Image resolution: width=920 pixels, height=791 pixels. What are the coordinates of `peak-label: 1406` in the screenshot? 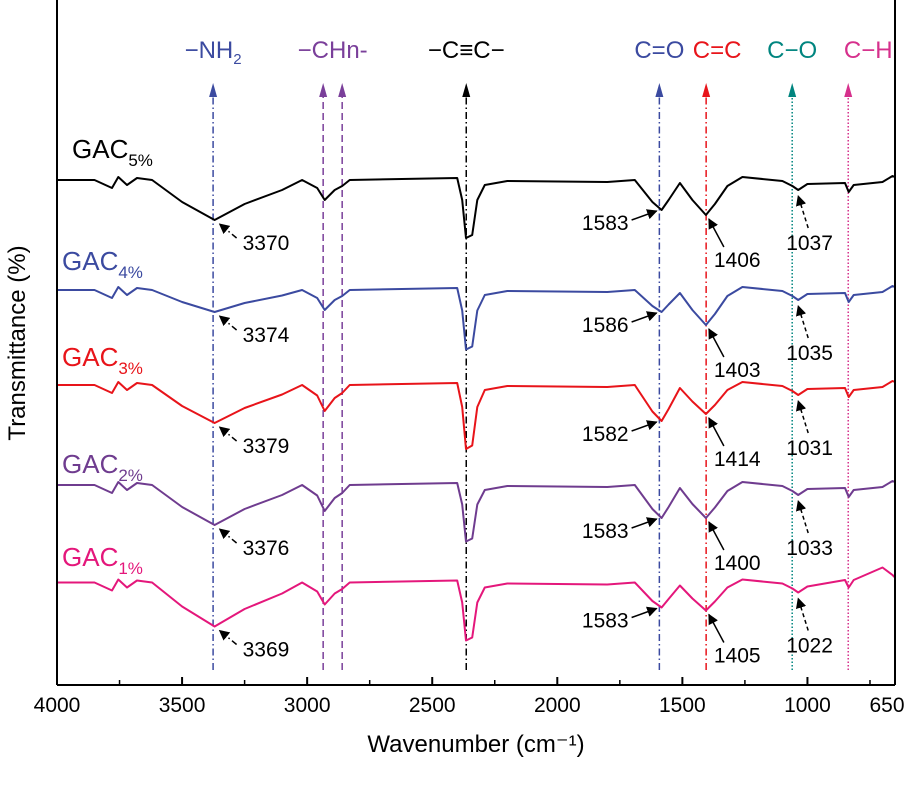 It's located at (737, 260).